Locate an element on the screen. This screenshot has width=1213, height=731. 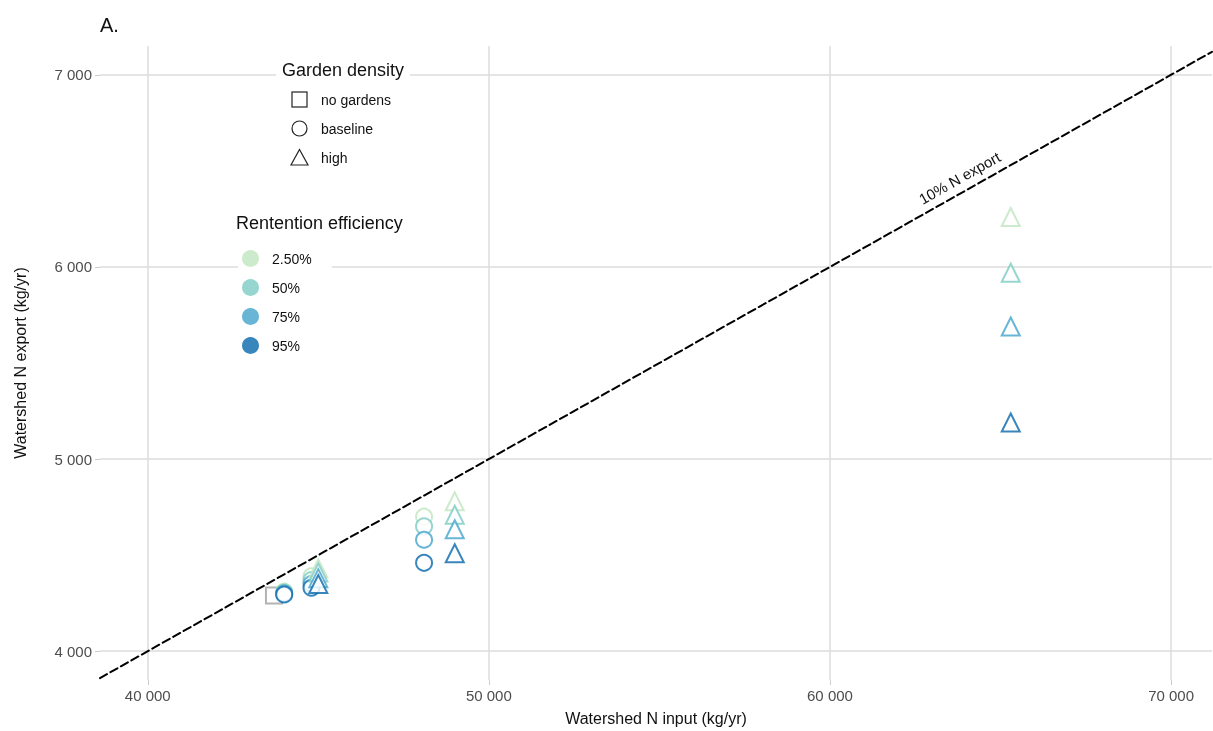
annotation: high is located at coordinates (334, 157).